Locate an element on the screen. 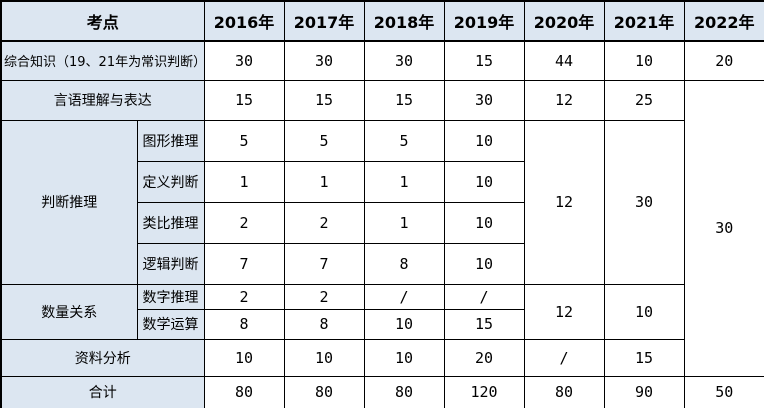 This screenshot has height=408, width=764. row-dingyi: 定义判断 1 1 1 10 is located at coordinates (382, 181).